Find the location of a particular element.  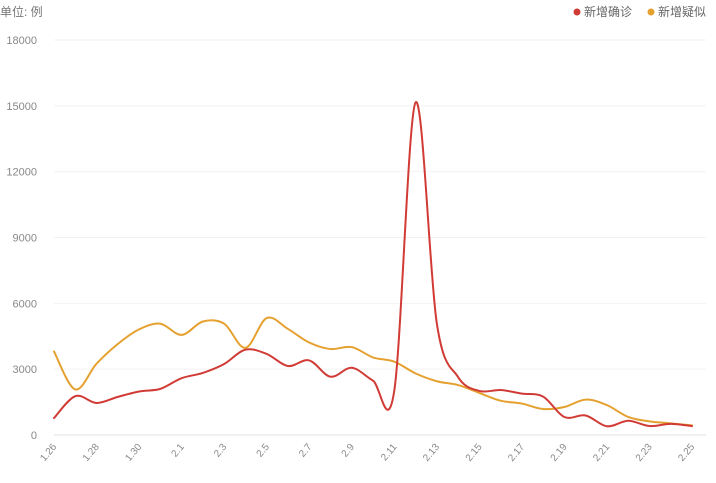

legend-item-suspected: 新增疑似 is located at coordinates (677, 11).